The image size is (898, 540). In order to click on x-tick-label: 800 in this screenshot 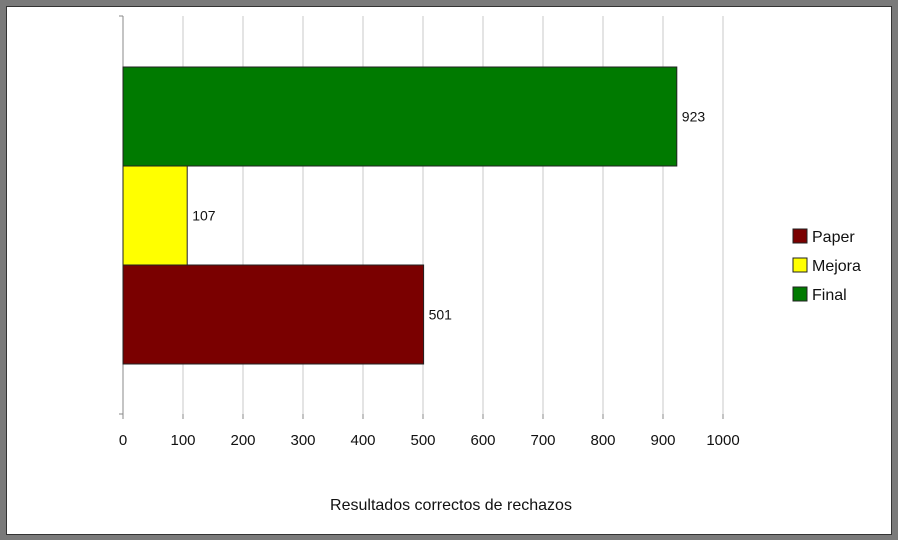, I will do `click(602, 440)`.